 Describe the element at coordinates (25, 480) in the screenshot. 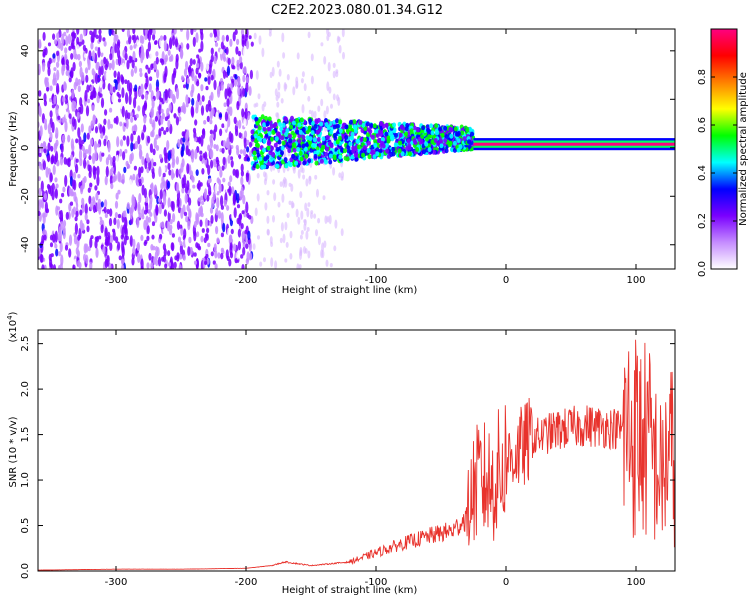

I see `y-tick-label: 1.0` at that location.